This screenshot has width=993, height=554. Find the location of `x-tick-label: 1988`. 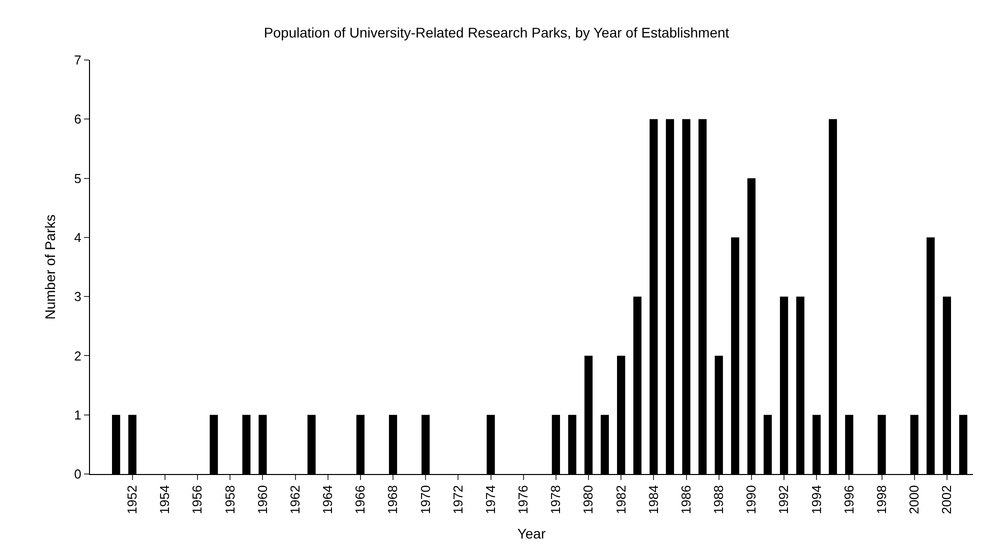

x-tick-label: 1988 is located at coordinates (718, 499).